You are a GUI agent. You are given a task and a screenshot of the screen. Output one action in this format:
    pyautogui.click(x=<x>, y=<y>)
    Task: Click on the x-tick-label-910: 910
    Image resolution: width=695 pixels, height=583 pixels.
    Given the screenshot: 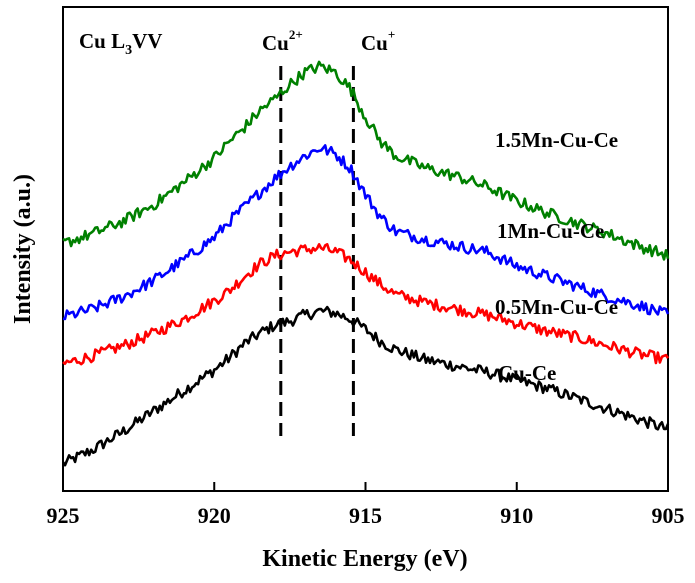 What is the action you would take?
    pyautogui.click(x=516, y=515)
    